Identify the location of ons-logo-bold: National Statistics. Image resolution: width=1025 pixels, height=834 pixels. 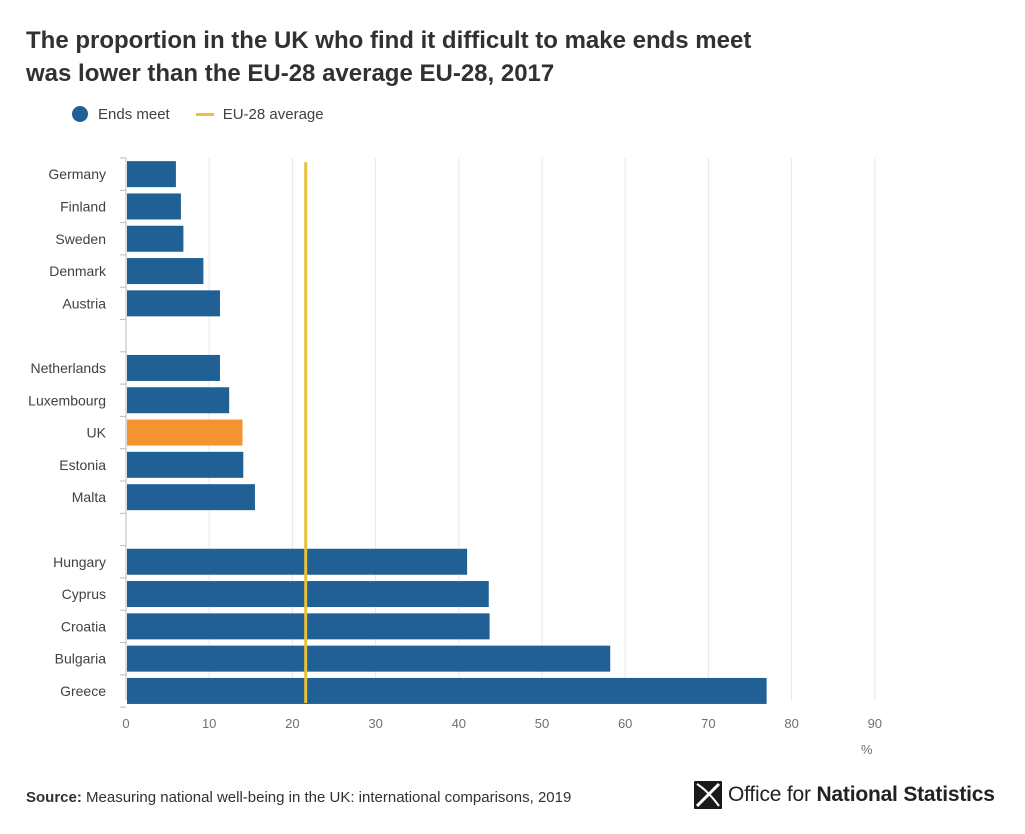
(905, 794).